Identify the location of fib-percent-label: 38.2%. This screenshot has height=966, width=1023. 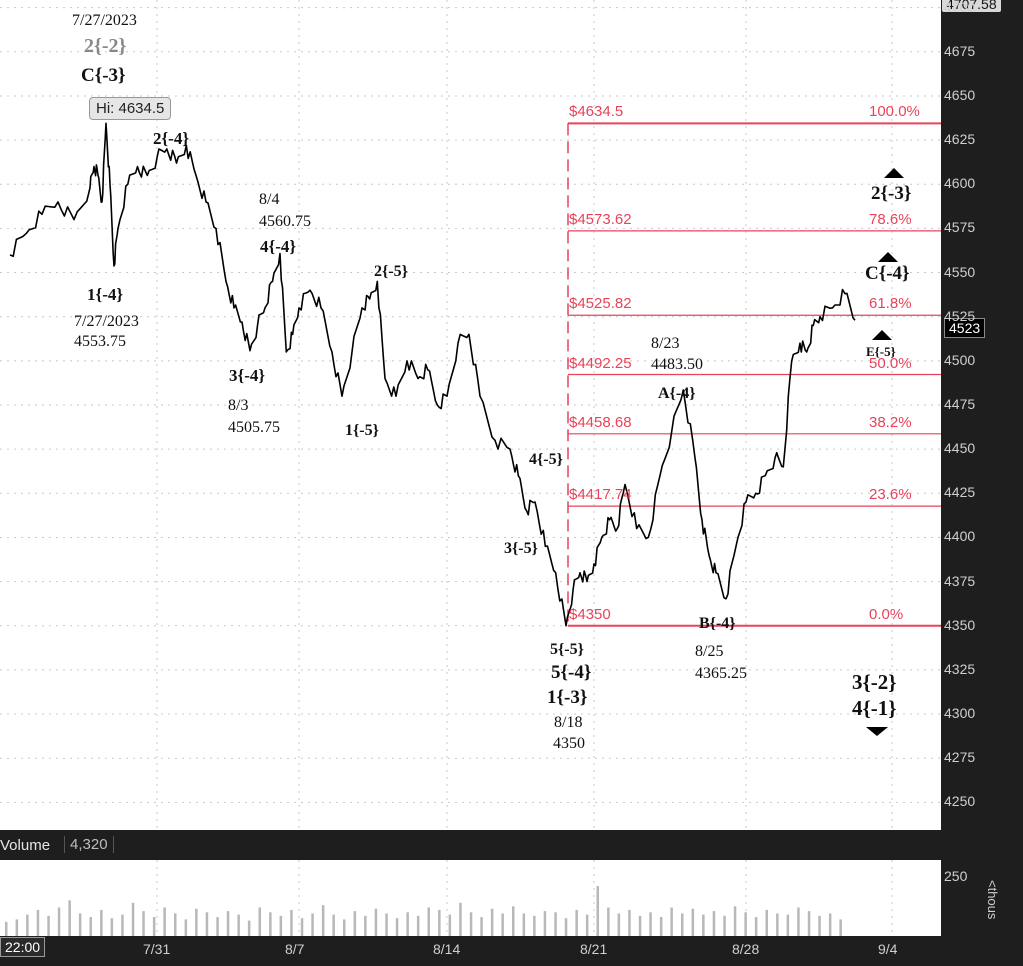
(890, 422).